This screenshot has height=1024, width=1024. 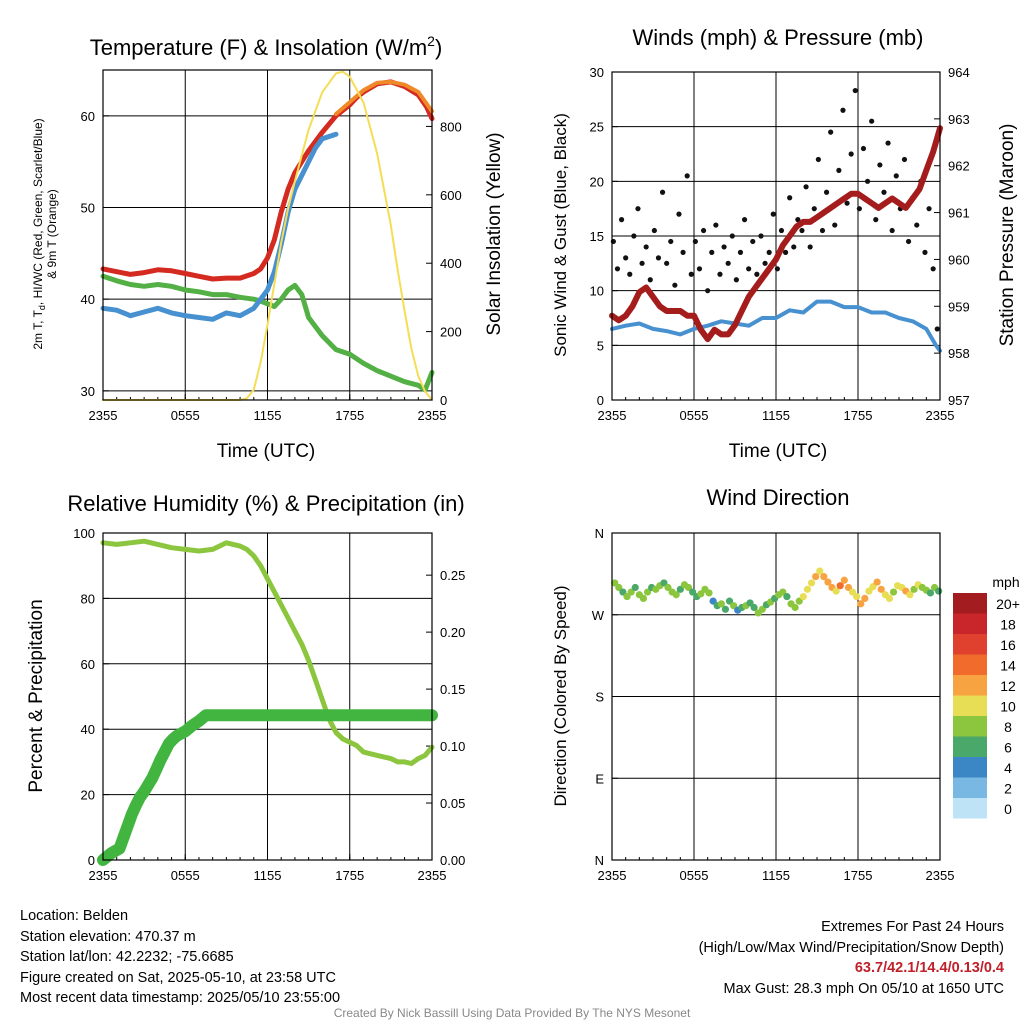 I want to click on extremes-values: 63.7/42.1/14.4/0.13/0.4, so click(x=929, y=968).